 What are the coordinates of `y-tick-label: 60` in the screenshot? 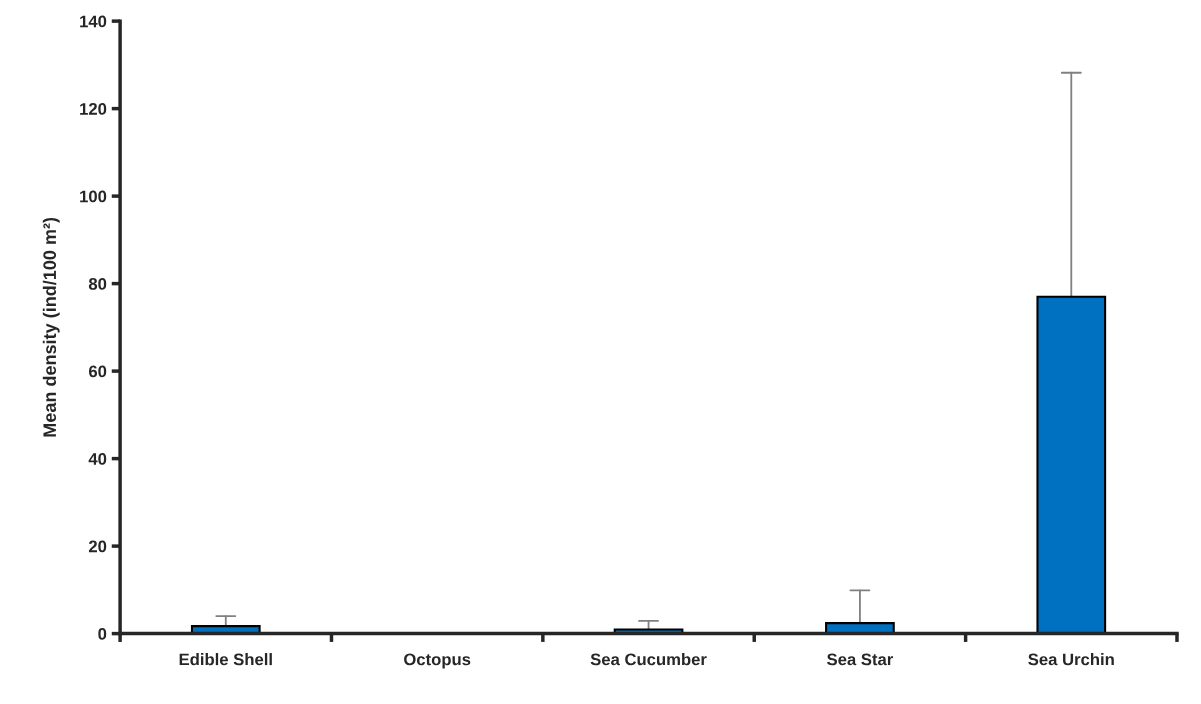 It's located at (97, 371).